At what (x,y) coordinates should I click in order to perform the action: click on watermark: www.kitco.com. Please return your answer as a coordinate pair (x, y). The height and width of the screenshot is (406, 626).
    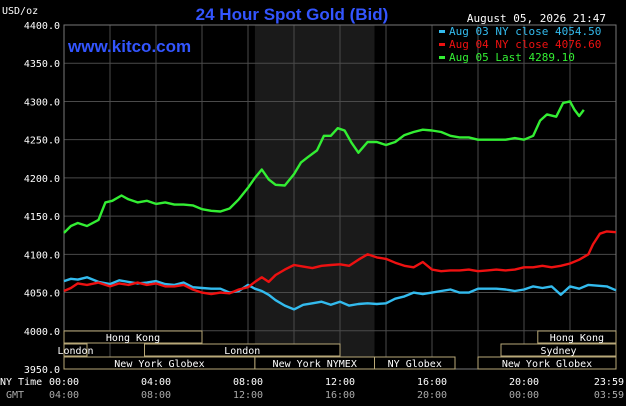
    Looking at the image, I should click on (129, 46).